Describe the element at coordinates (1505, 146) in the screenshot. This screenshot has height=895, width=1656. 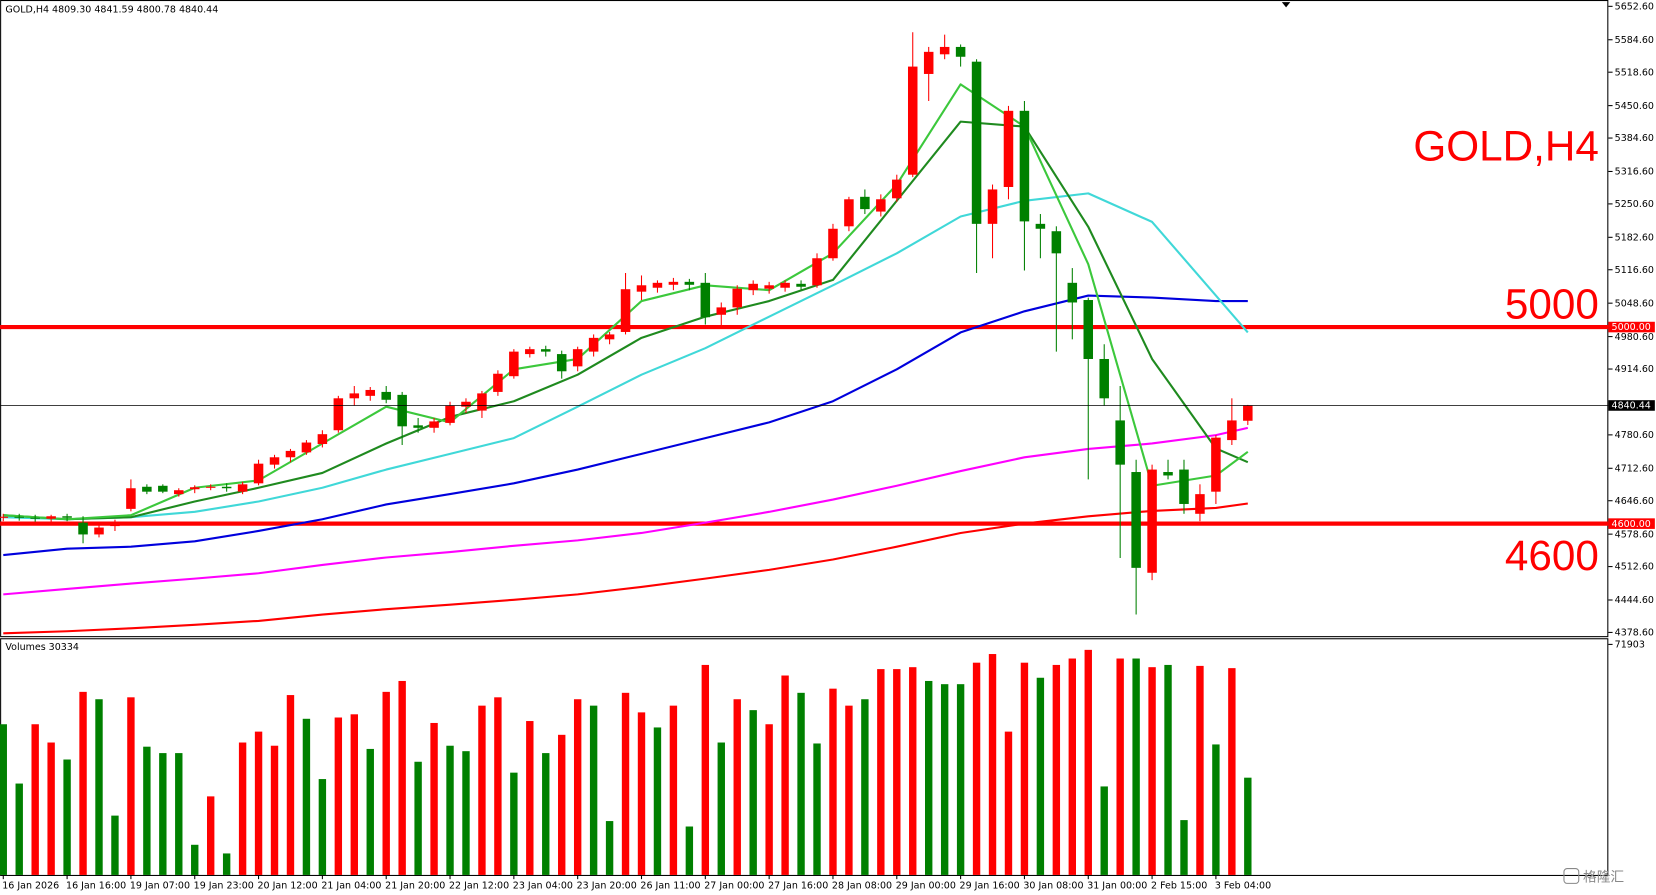
I see `chart-title: GOLD,H4` at that location.